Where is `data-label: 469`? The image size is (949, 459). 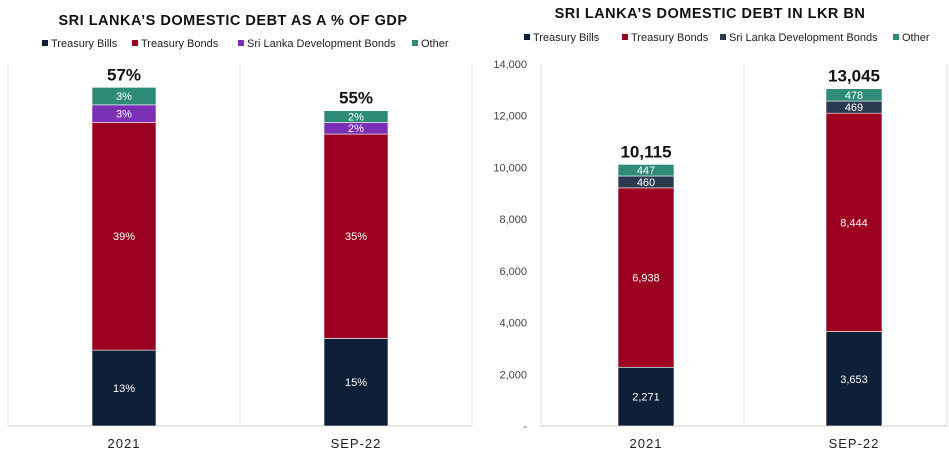 data-label: 469 is located at coordinates (854, 108).